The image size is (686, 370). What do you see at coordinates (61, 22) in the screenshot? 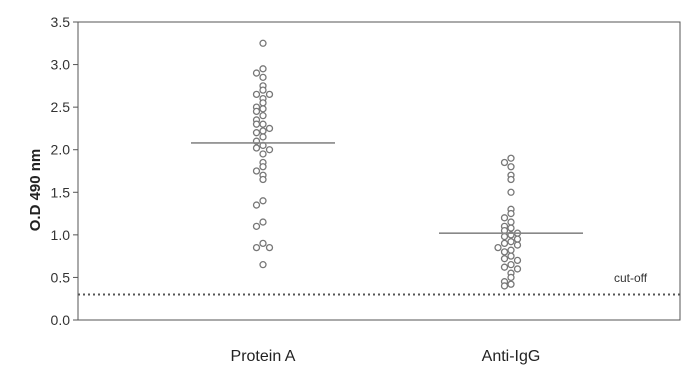
I see `y-tick-label: 3.5` at bounding box center [61, 22].